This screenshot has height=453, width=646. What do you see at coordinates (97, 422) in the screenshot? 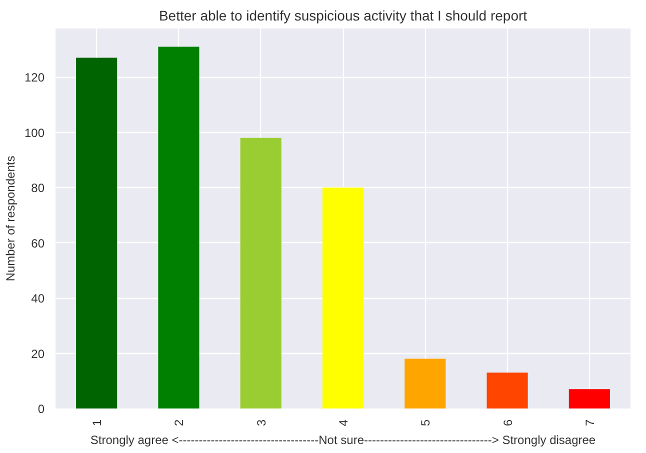
I see `x-tick-label: 1` at bounding box center [97, 422].